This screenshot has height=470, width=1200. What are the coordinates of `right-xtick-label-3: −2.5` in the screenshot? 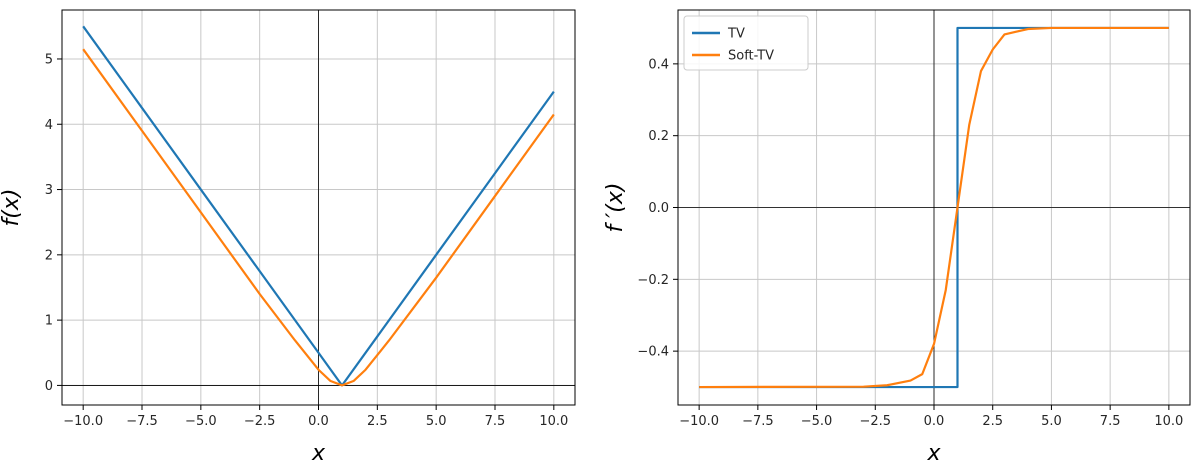 It's located at (875, 421).